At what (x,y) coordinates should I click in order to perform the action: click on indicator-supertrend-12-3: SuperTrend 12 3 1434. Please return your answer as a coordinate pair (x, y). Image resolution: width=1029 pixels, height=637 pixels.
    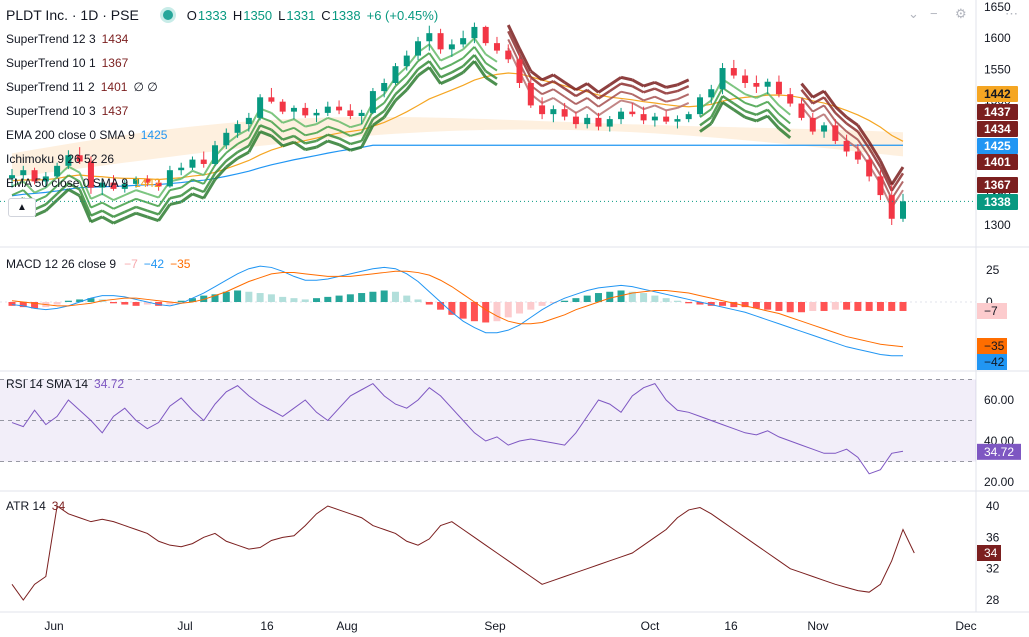
    Looking at the image, I should click on (67, 39).